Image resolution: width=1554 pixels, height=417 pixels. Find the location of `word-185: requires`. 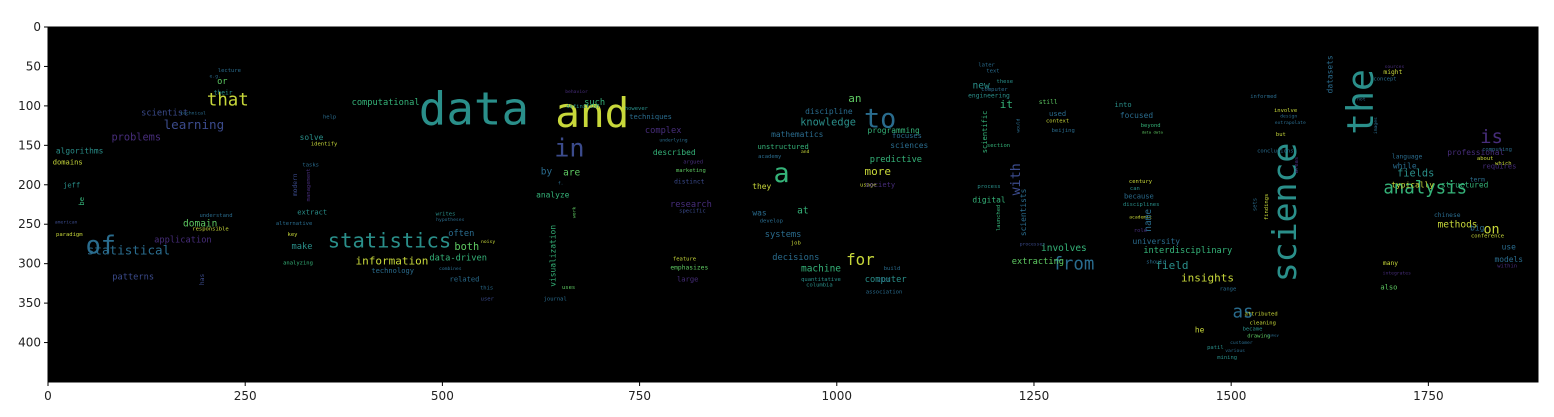

word-185: requires is located at coordinates (1499, 166).